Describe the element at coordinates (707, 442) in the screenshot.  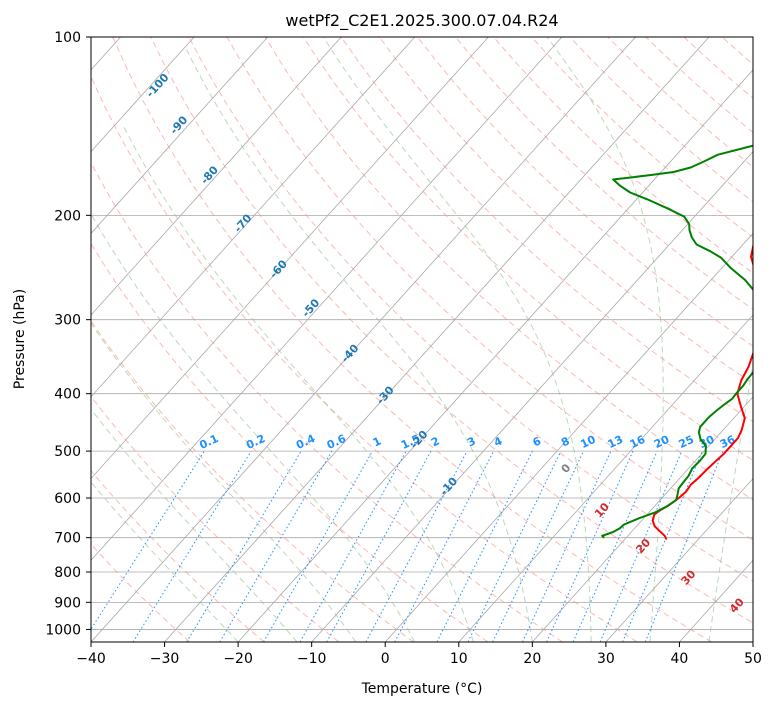
I see `mixing-ratio-label: 30` at that location.